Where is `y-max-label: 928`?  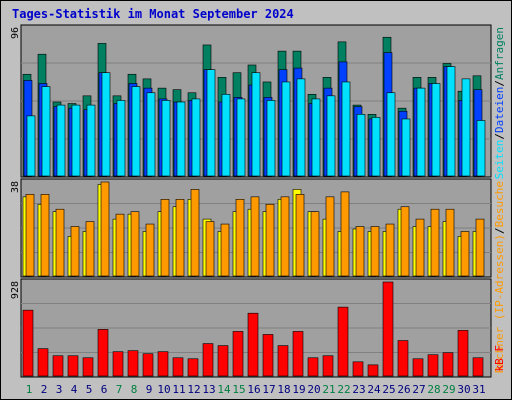
y-max-label: 928 is located at coordinates (15, 290).